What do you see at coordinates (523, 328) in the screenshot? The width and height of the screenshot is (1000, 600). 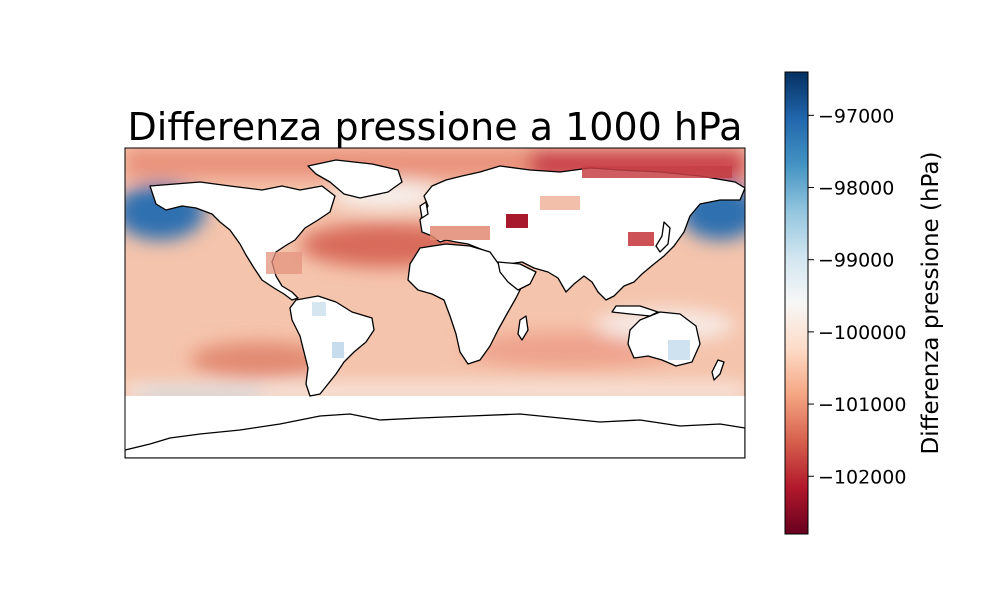 I see `madagascar` at bounding box center [523, 328].